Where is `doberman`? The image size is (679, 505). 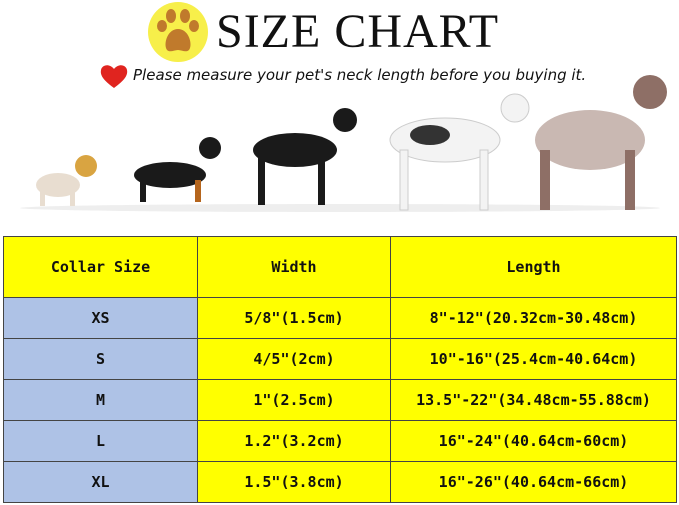 doberman is located at coordinates (305, 156).